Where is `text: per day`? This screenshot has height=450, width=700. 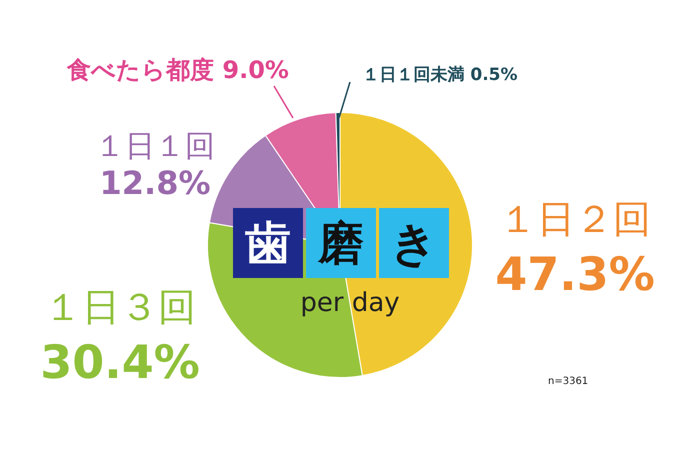
text: per day is located at coordinates (350, 303).